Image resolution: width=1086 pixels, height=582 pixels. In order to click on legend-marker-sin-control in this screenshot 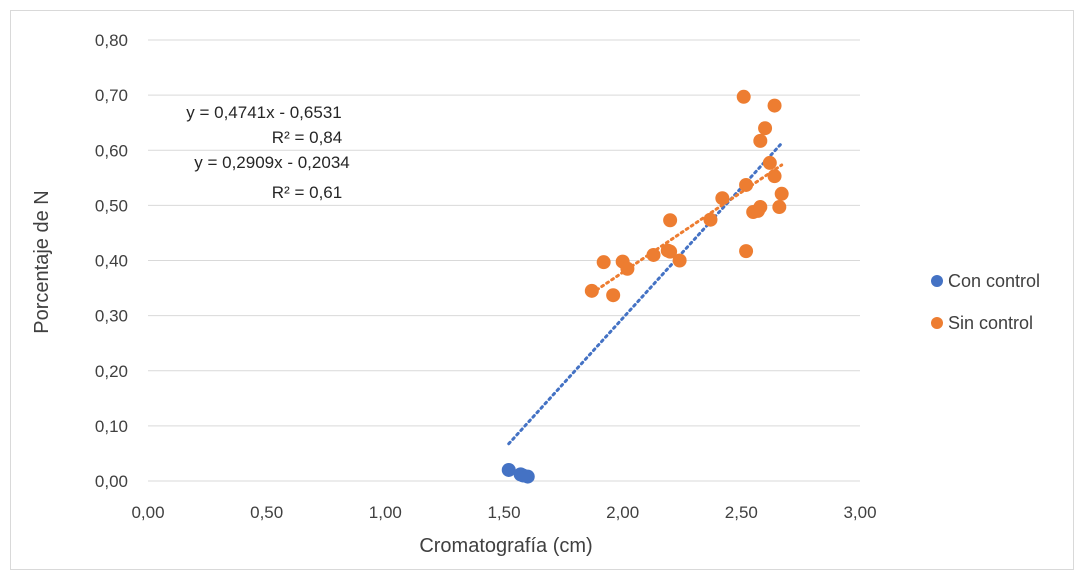, I will do `click(937, 323)`.